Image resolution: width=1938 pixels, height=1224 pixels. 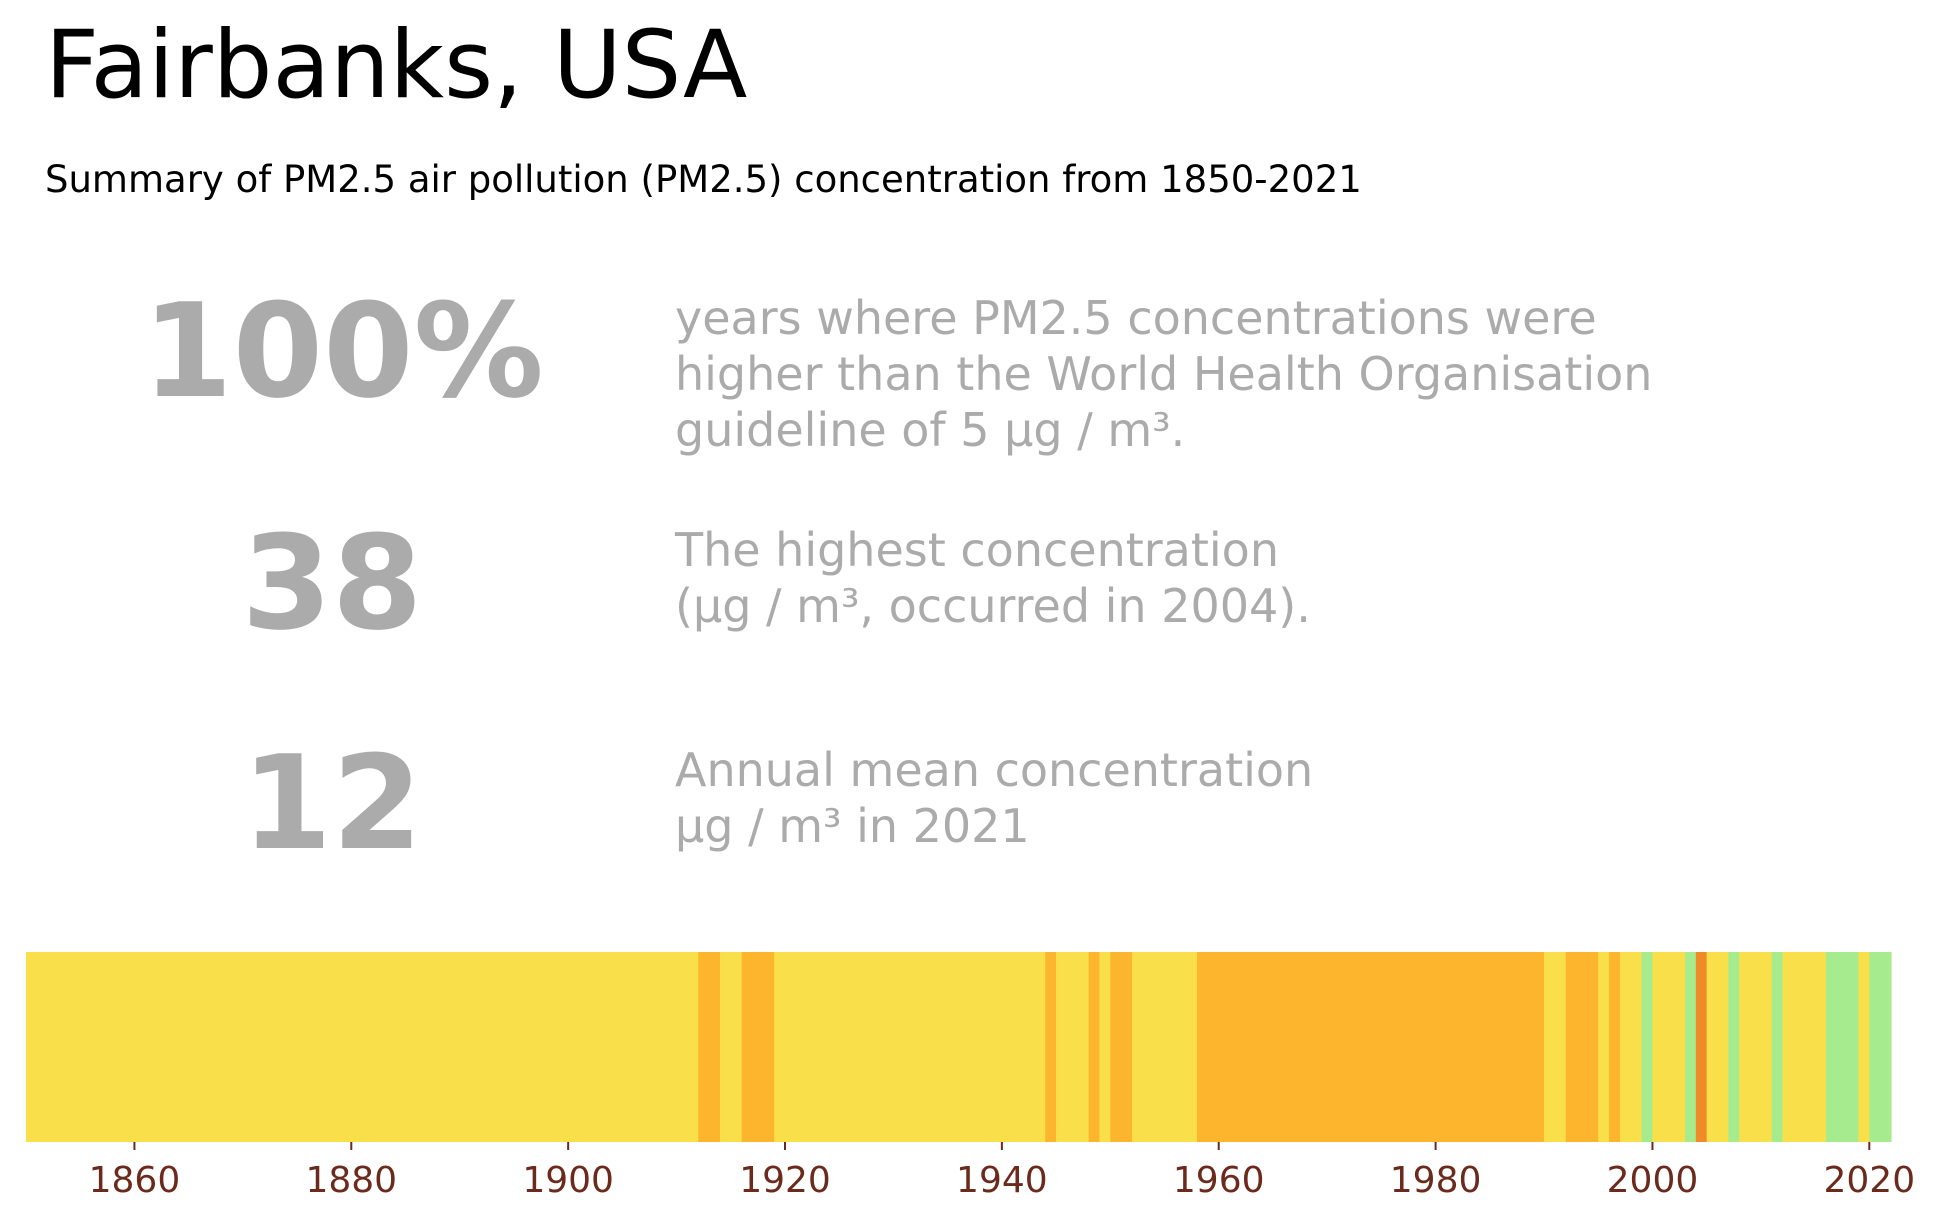 What do you see at coordinates (1870, 1180) in the screenshot?
I see `x-tick-label: 2020` at bounding box center [1870, 1180].